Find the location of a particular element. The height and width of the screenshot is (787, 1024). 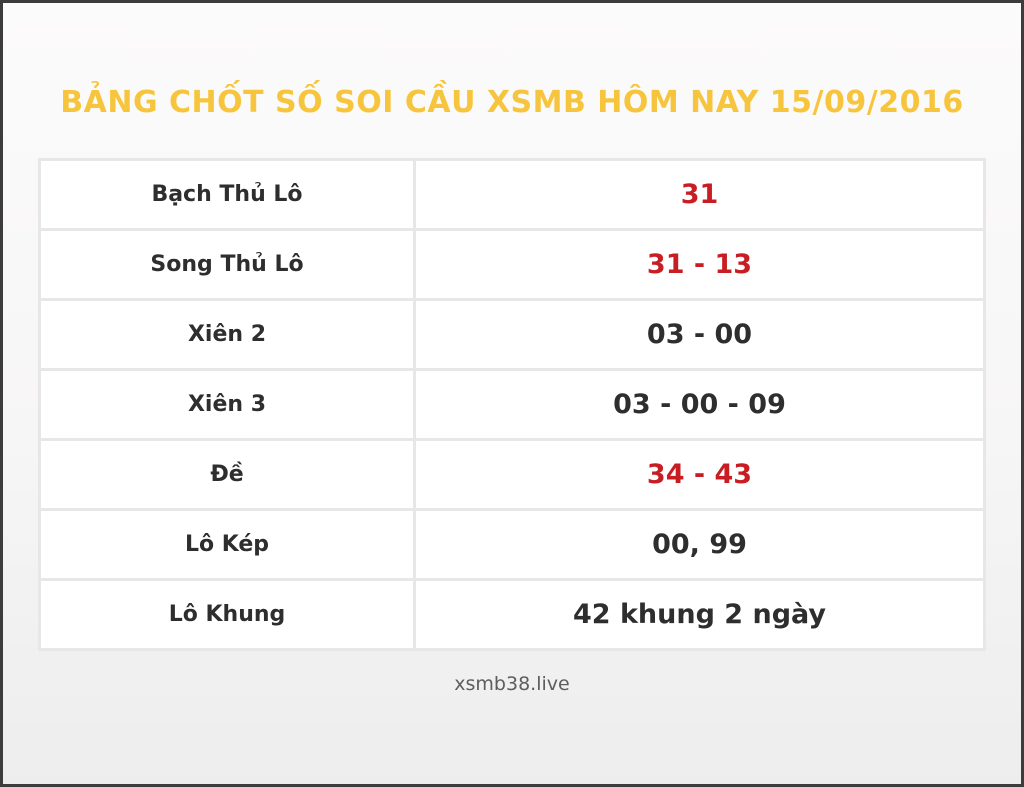

row-value: 42 khung 2 ngày is located at coordinates (699, 614).